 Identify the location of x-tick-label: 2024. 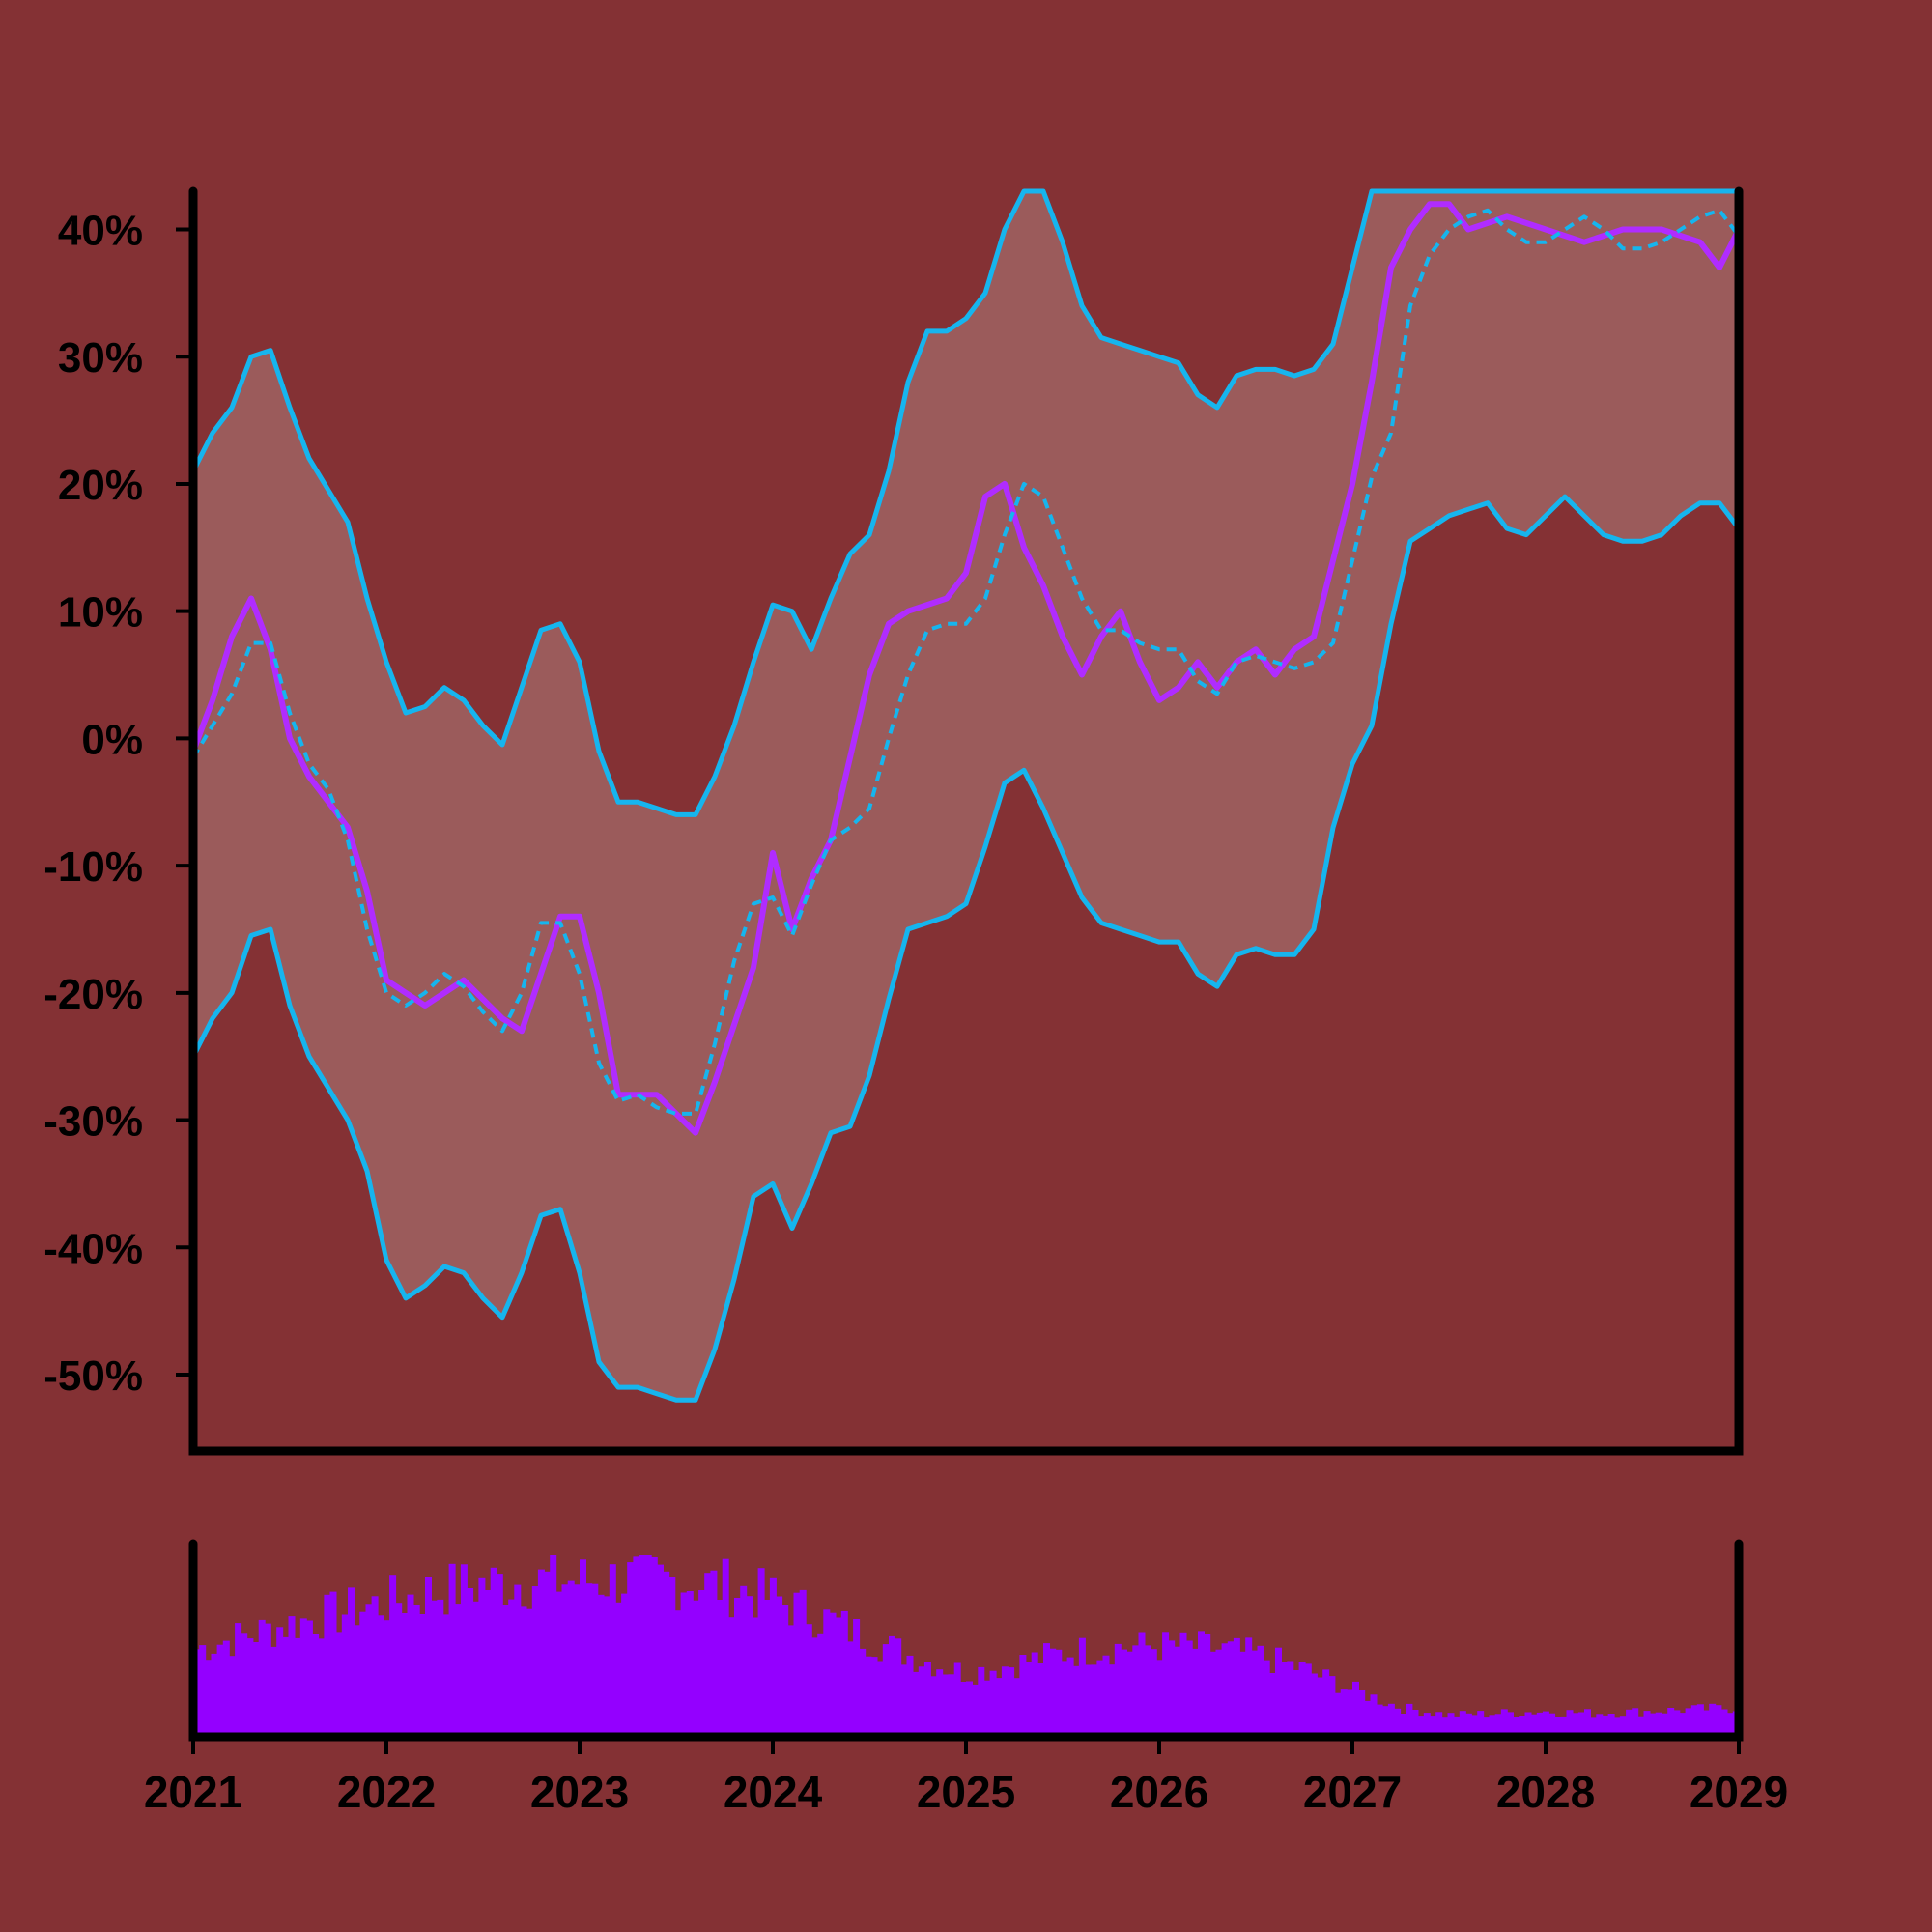
(773, 1792).